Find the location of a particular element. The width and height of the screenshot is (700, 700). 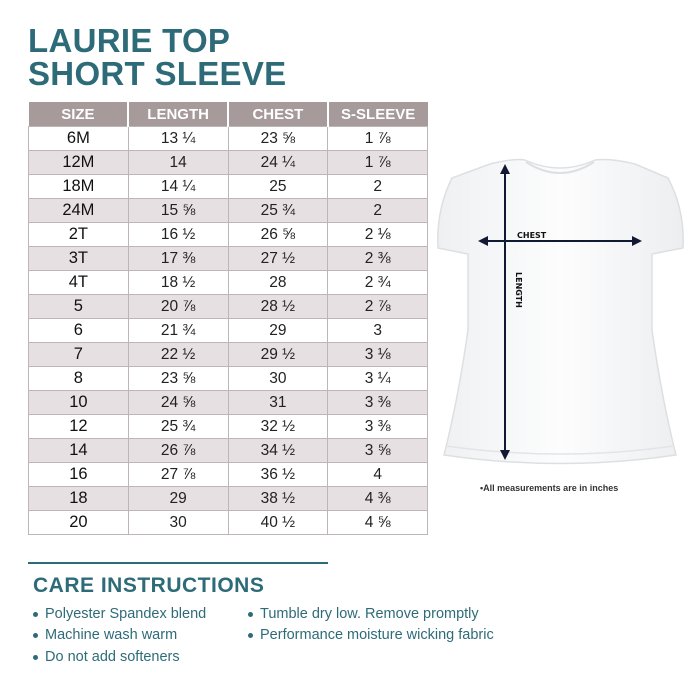

table-cell: 20 ⅞ is located at coordinates (178, 306).